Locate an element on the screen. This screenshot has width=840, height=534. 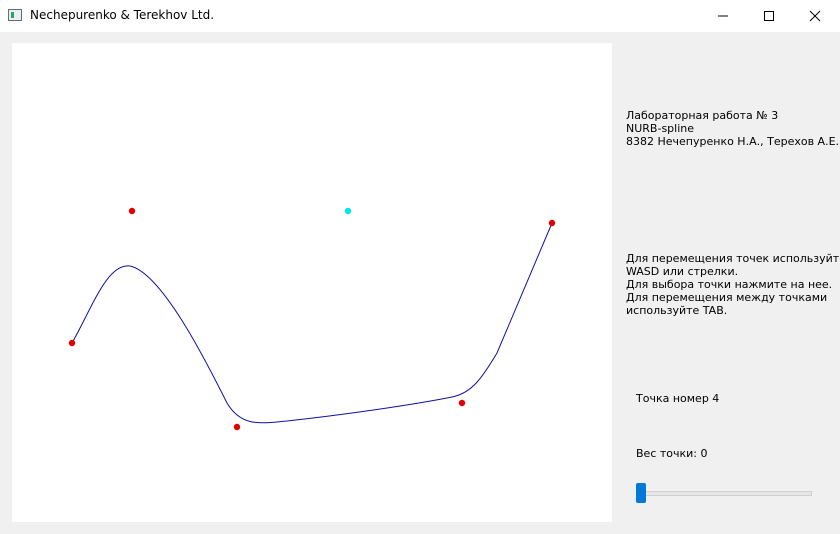
maximize-icon is located at coordinates (769, 16).